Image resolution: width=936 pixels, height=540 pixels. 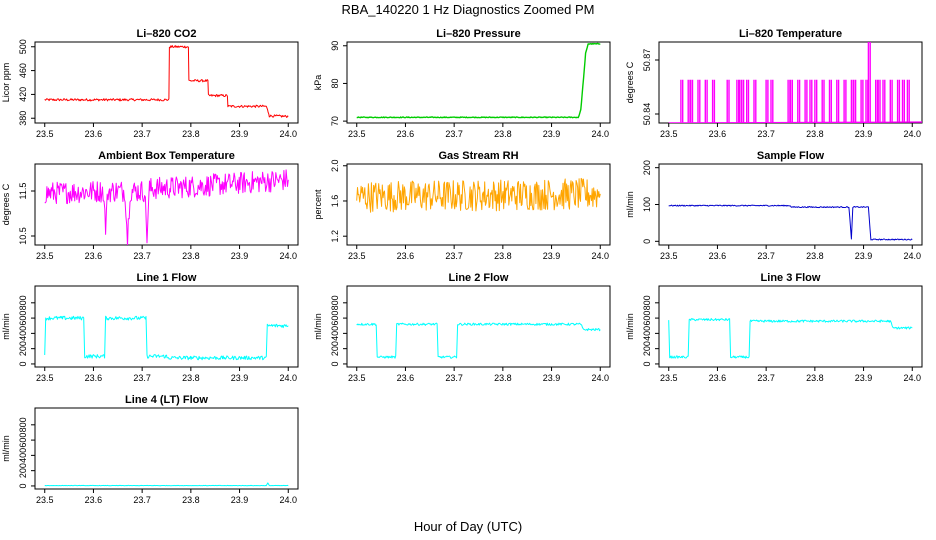 I want to click on y-axis-label: Licor ppm, so click(x=6, y=83).